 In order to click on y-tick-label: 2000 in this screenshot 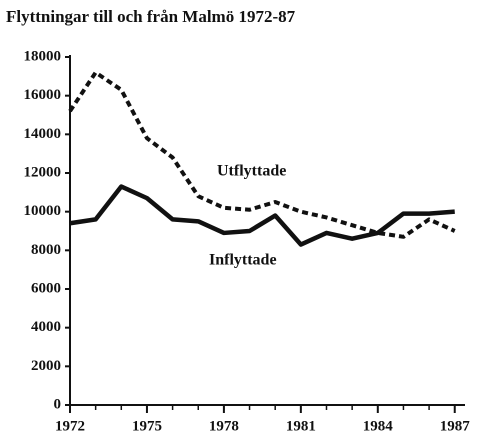, I will do `click(46, 366)`.